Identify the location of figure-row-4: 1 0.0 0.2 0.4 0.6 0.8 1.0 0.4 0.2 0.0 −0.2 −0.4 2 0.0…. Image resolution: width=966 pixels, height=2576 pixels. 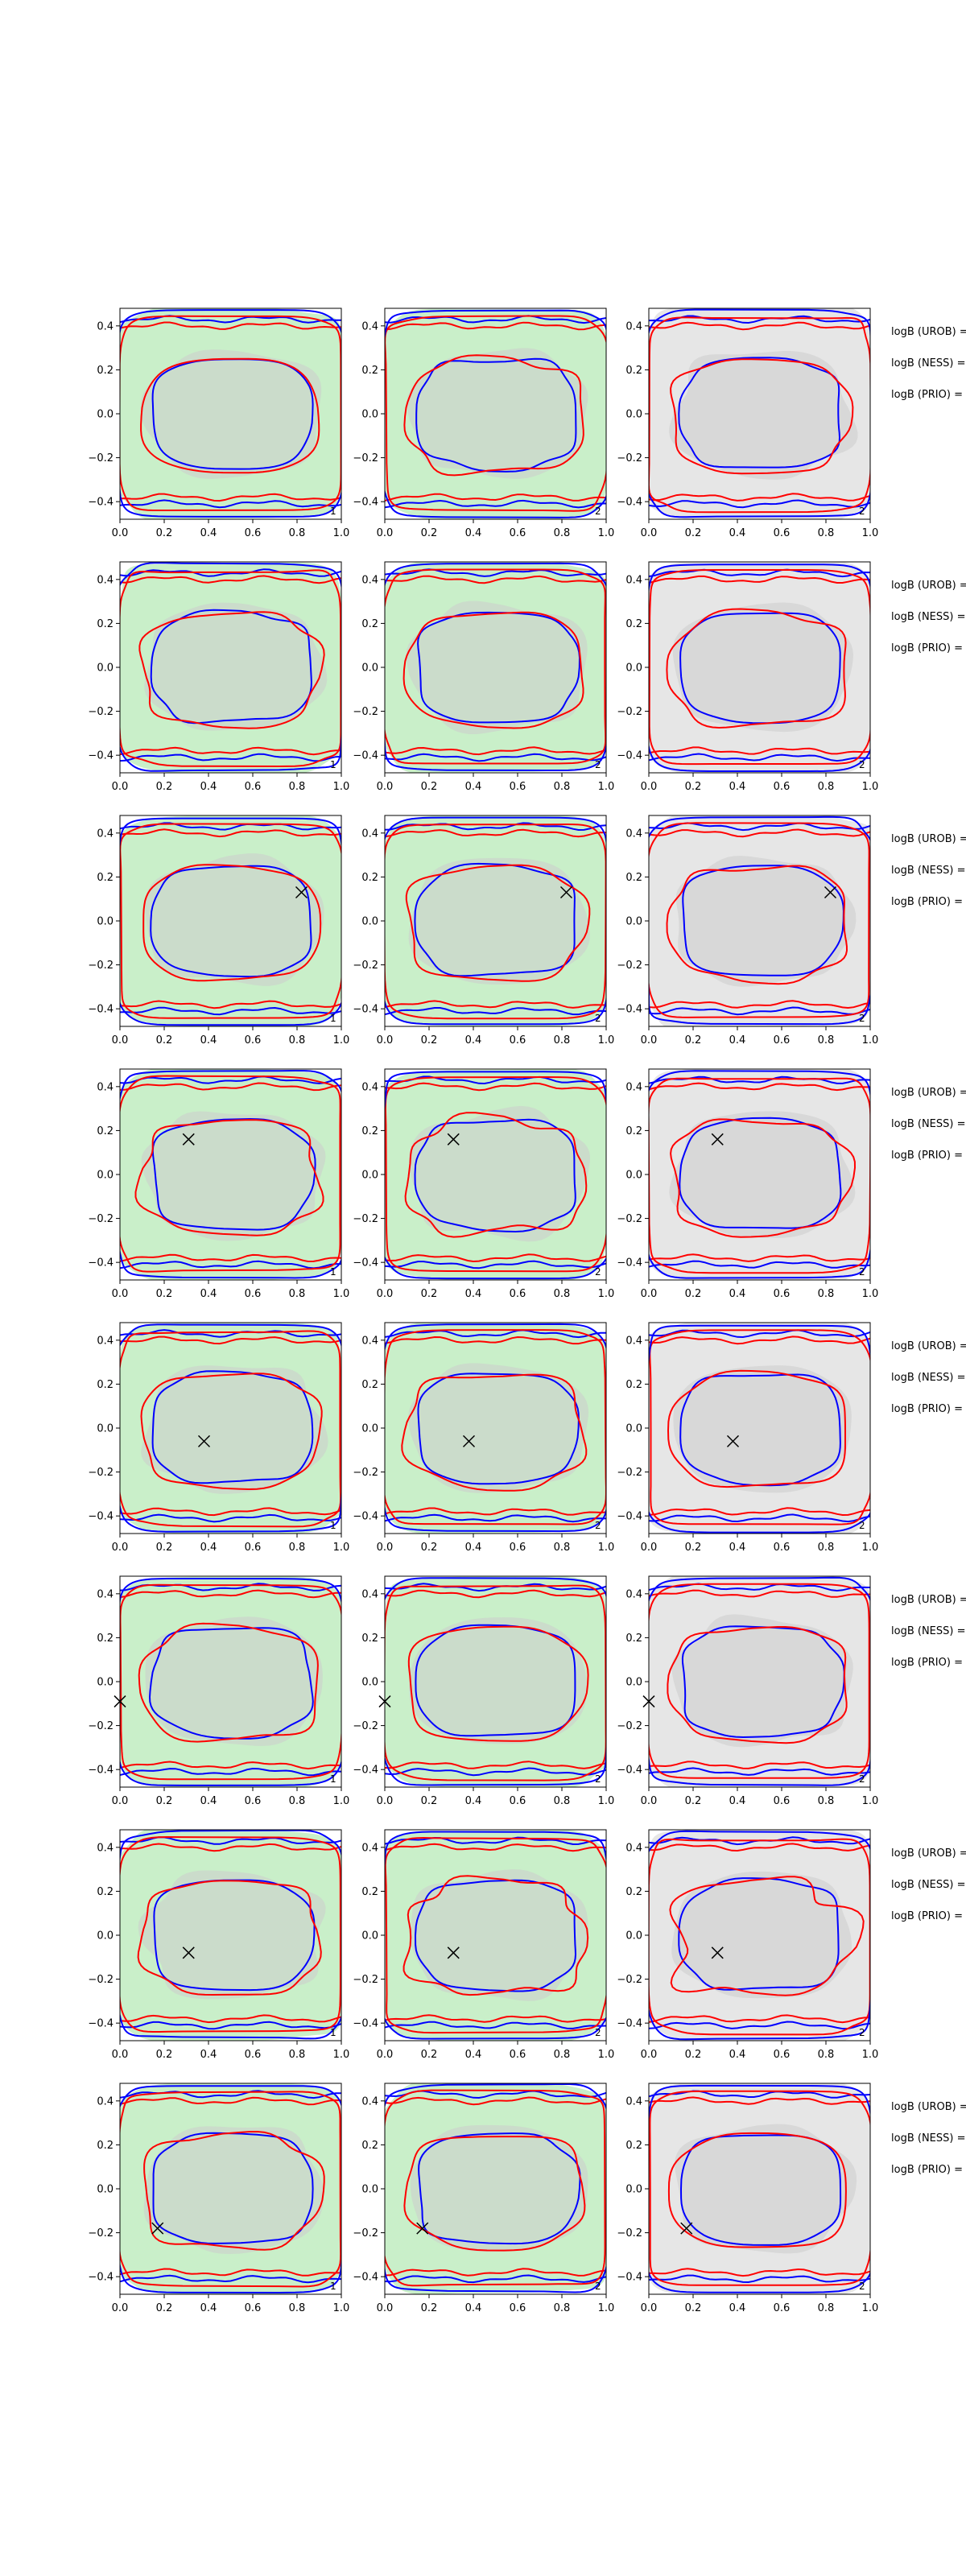
(527, 1184).